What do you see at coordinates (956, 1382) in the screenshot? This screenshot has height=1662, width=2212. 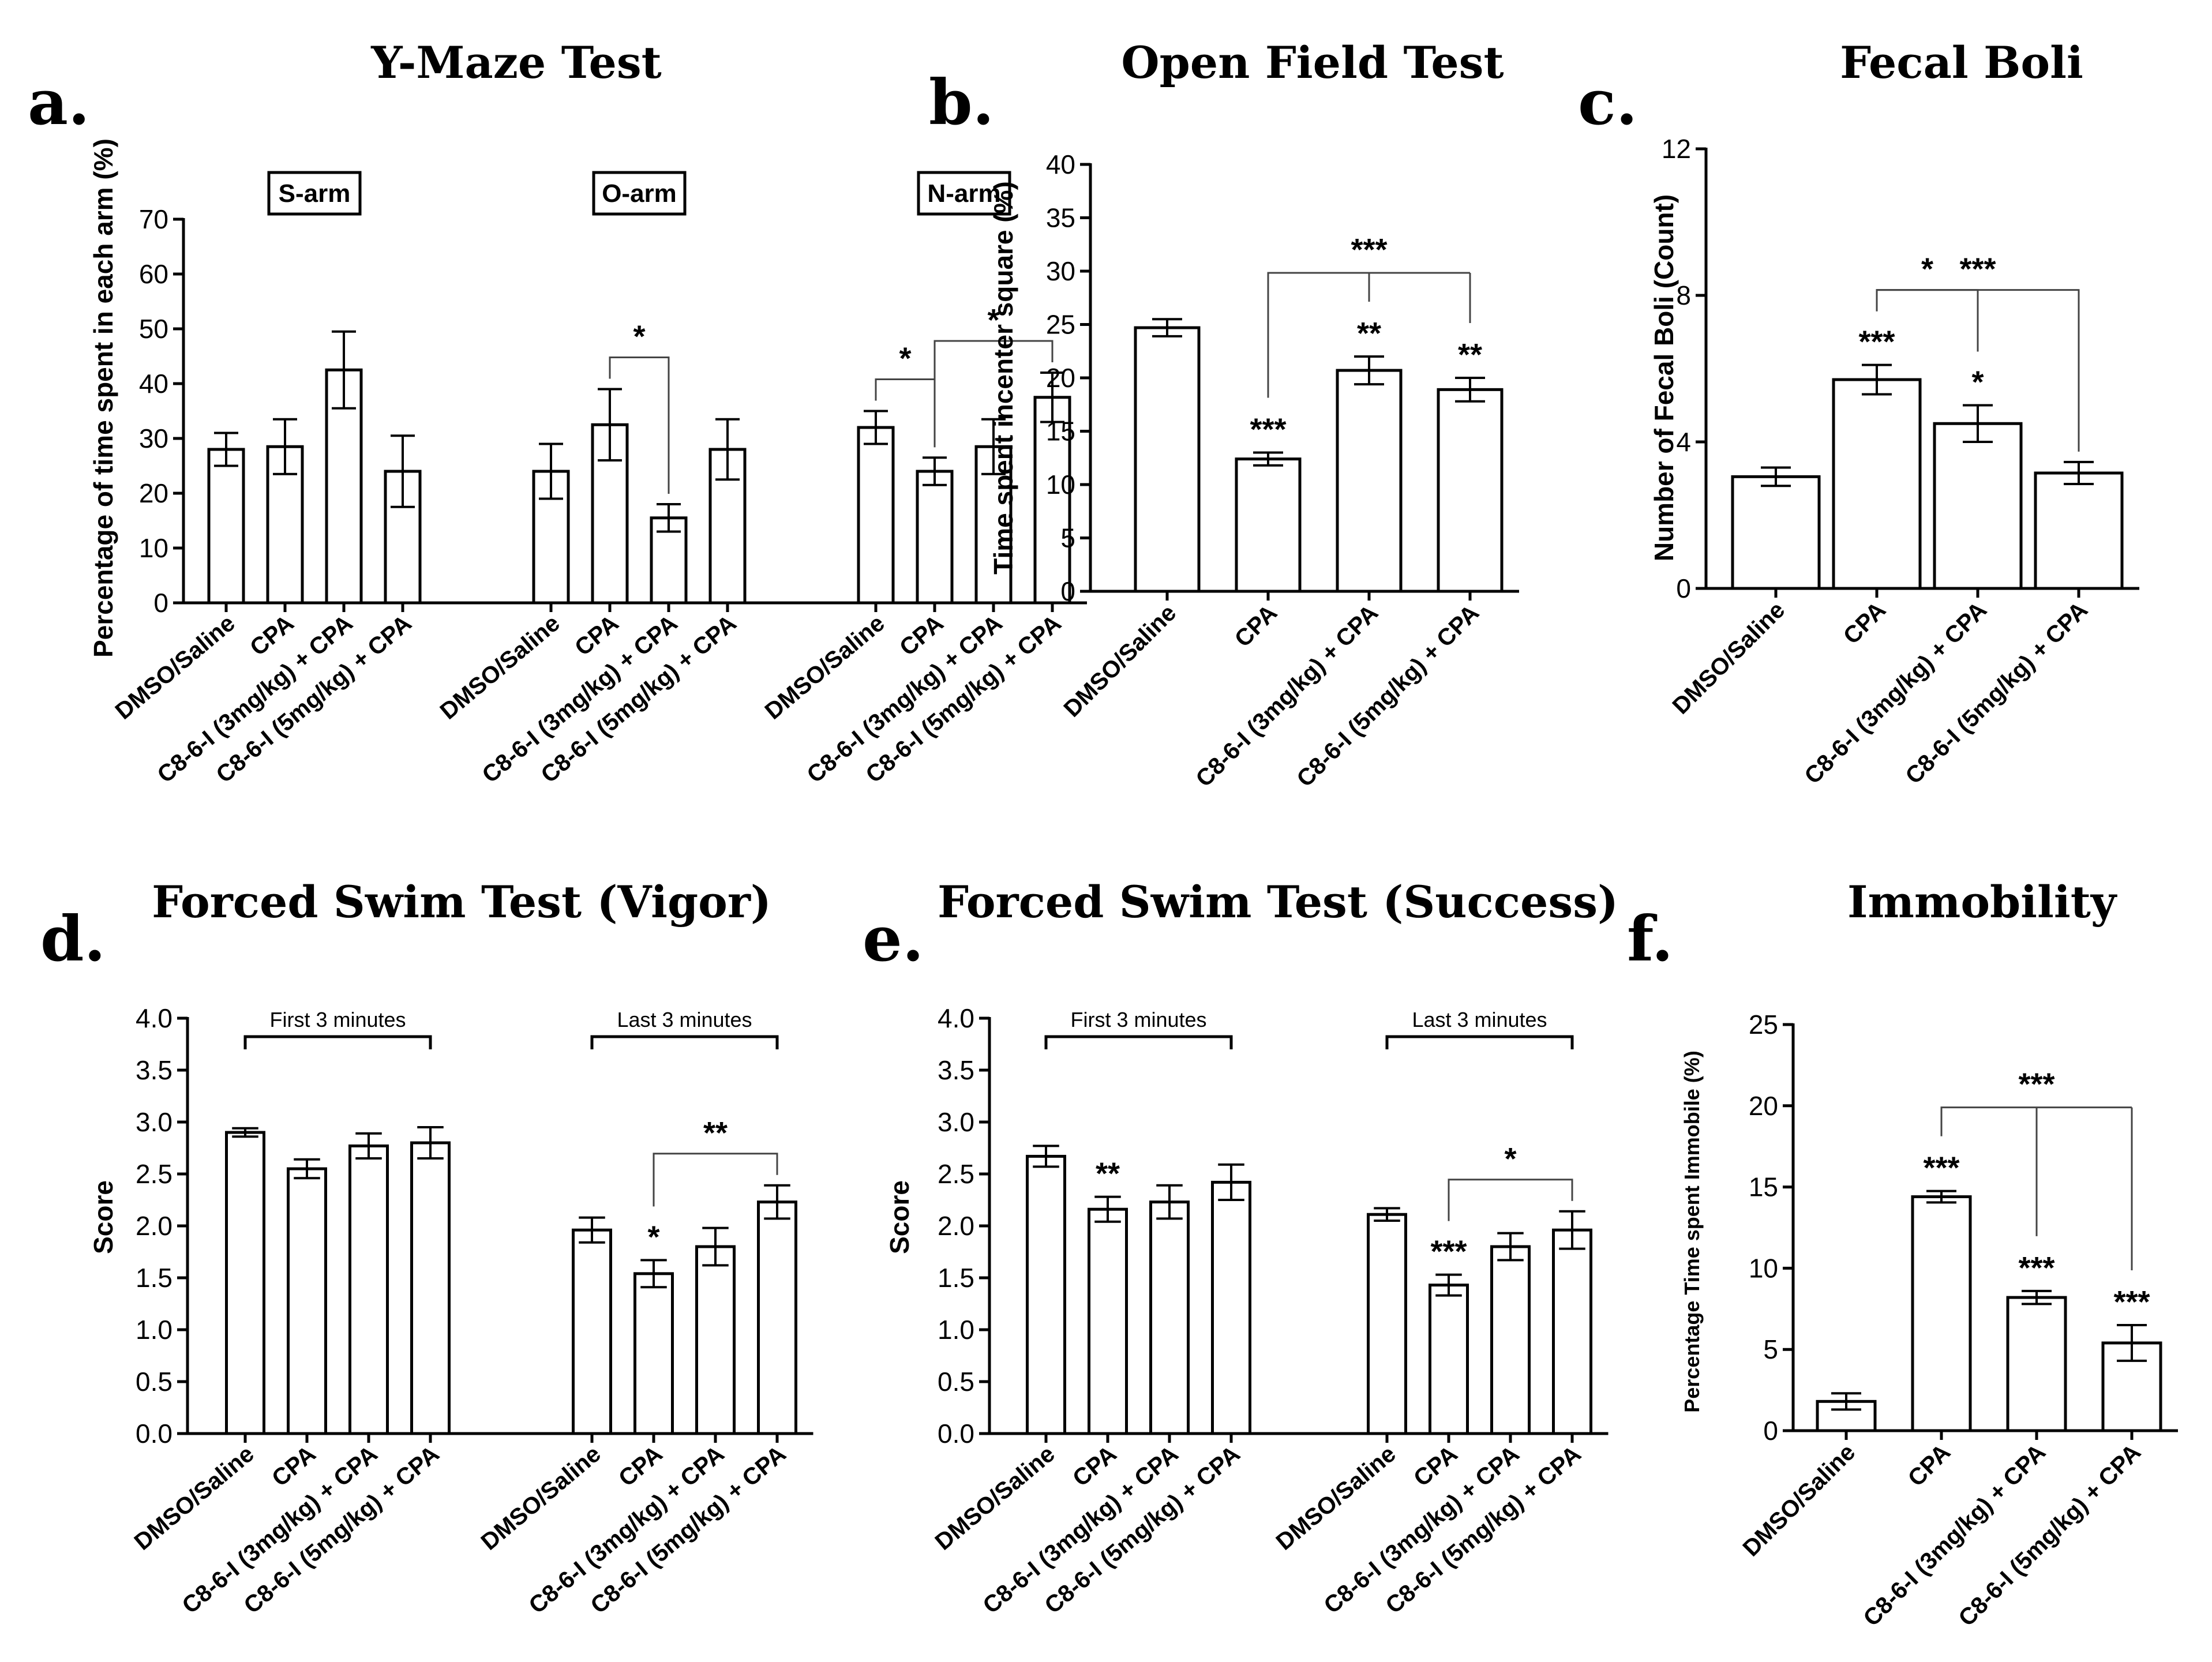 I see `panel-e-y-tick-label: 0.5` at bounding box center [956, 1382].